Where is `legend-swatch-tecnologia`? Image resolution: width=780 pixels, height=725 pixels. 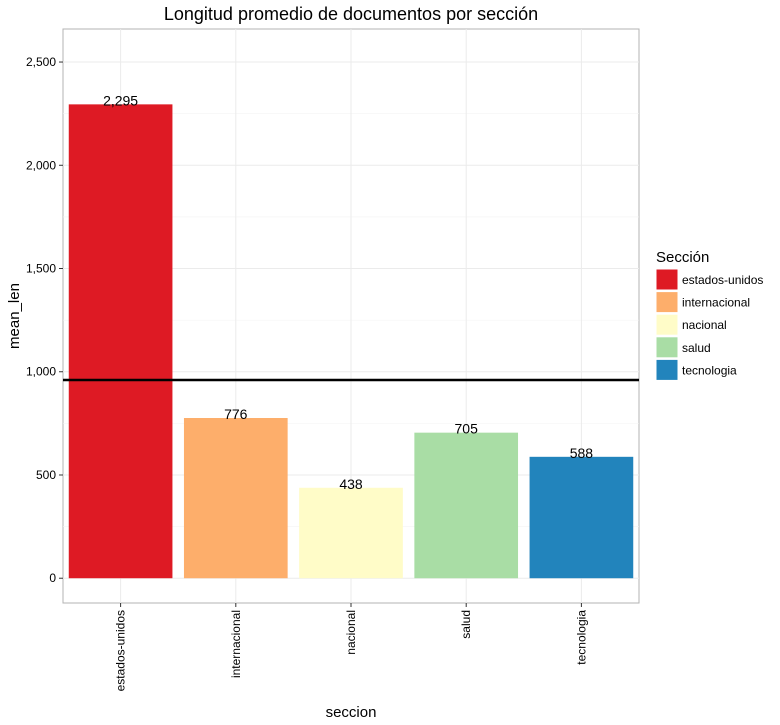 legend-swatch-tecnologia is located at coordinates (667, 369).